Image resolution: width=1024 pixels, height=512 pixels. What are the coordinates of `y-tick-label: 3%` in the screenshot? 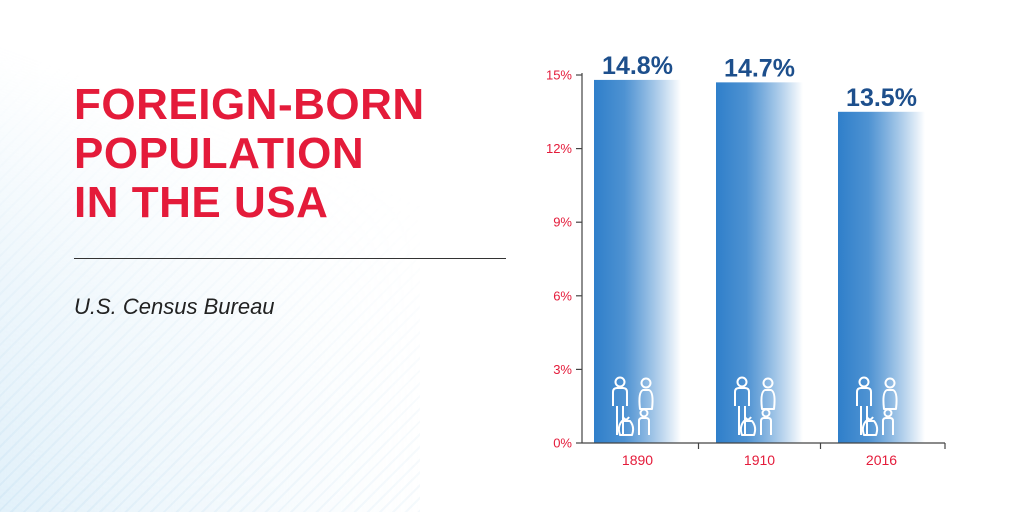 It's located at (562, 369).